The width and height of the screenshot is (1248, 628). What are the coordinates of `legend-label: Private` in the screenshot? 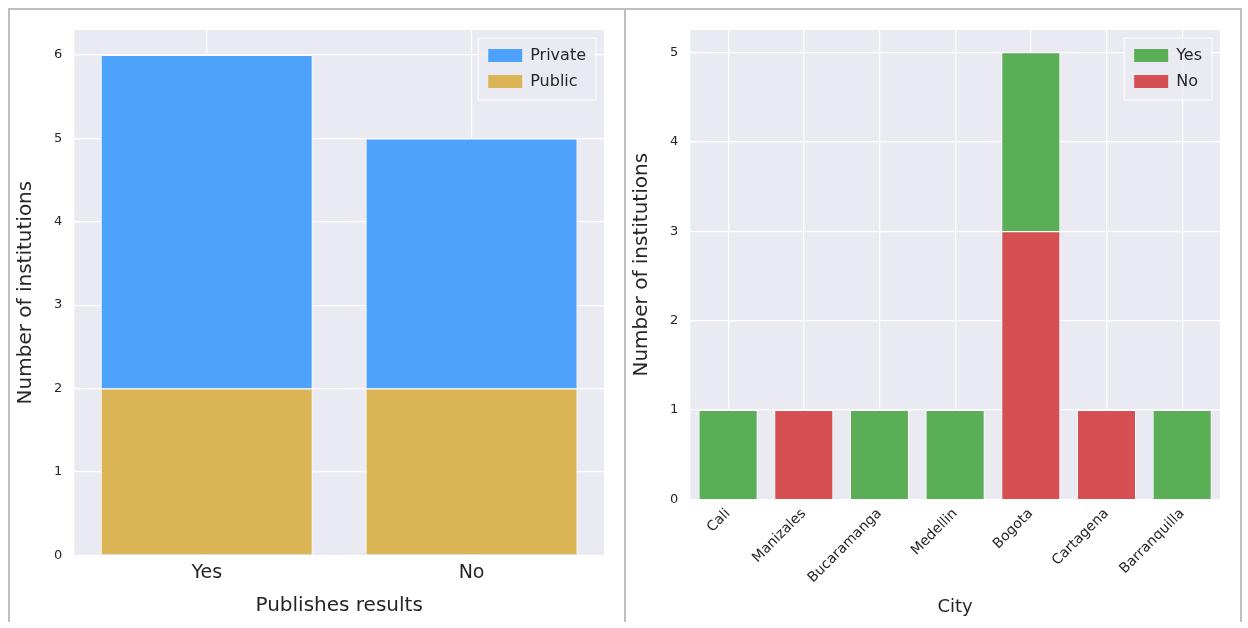 It's located at (558, 55).